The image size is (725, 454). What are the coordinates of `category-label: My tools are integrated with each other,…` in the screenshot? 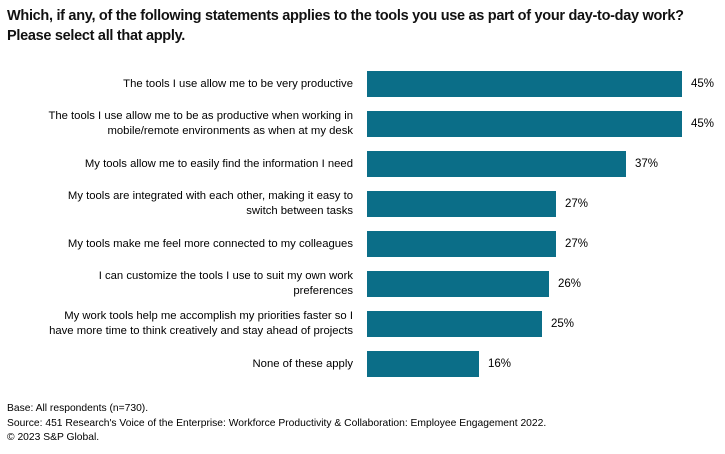 It's located at (210, 203).